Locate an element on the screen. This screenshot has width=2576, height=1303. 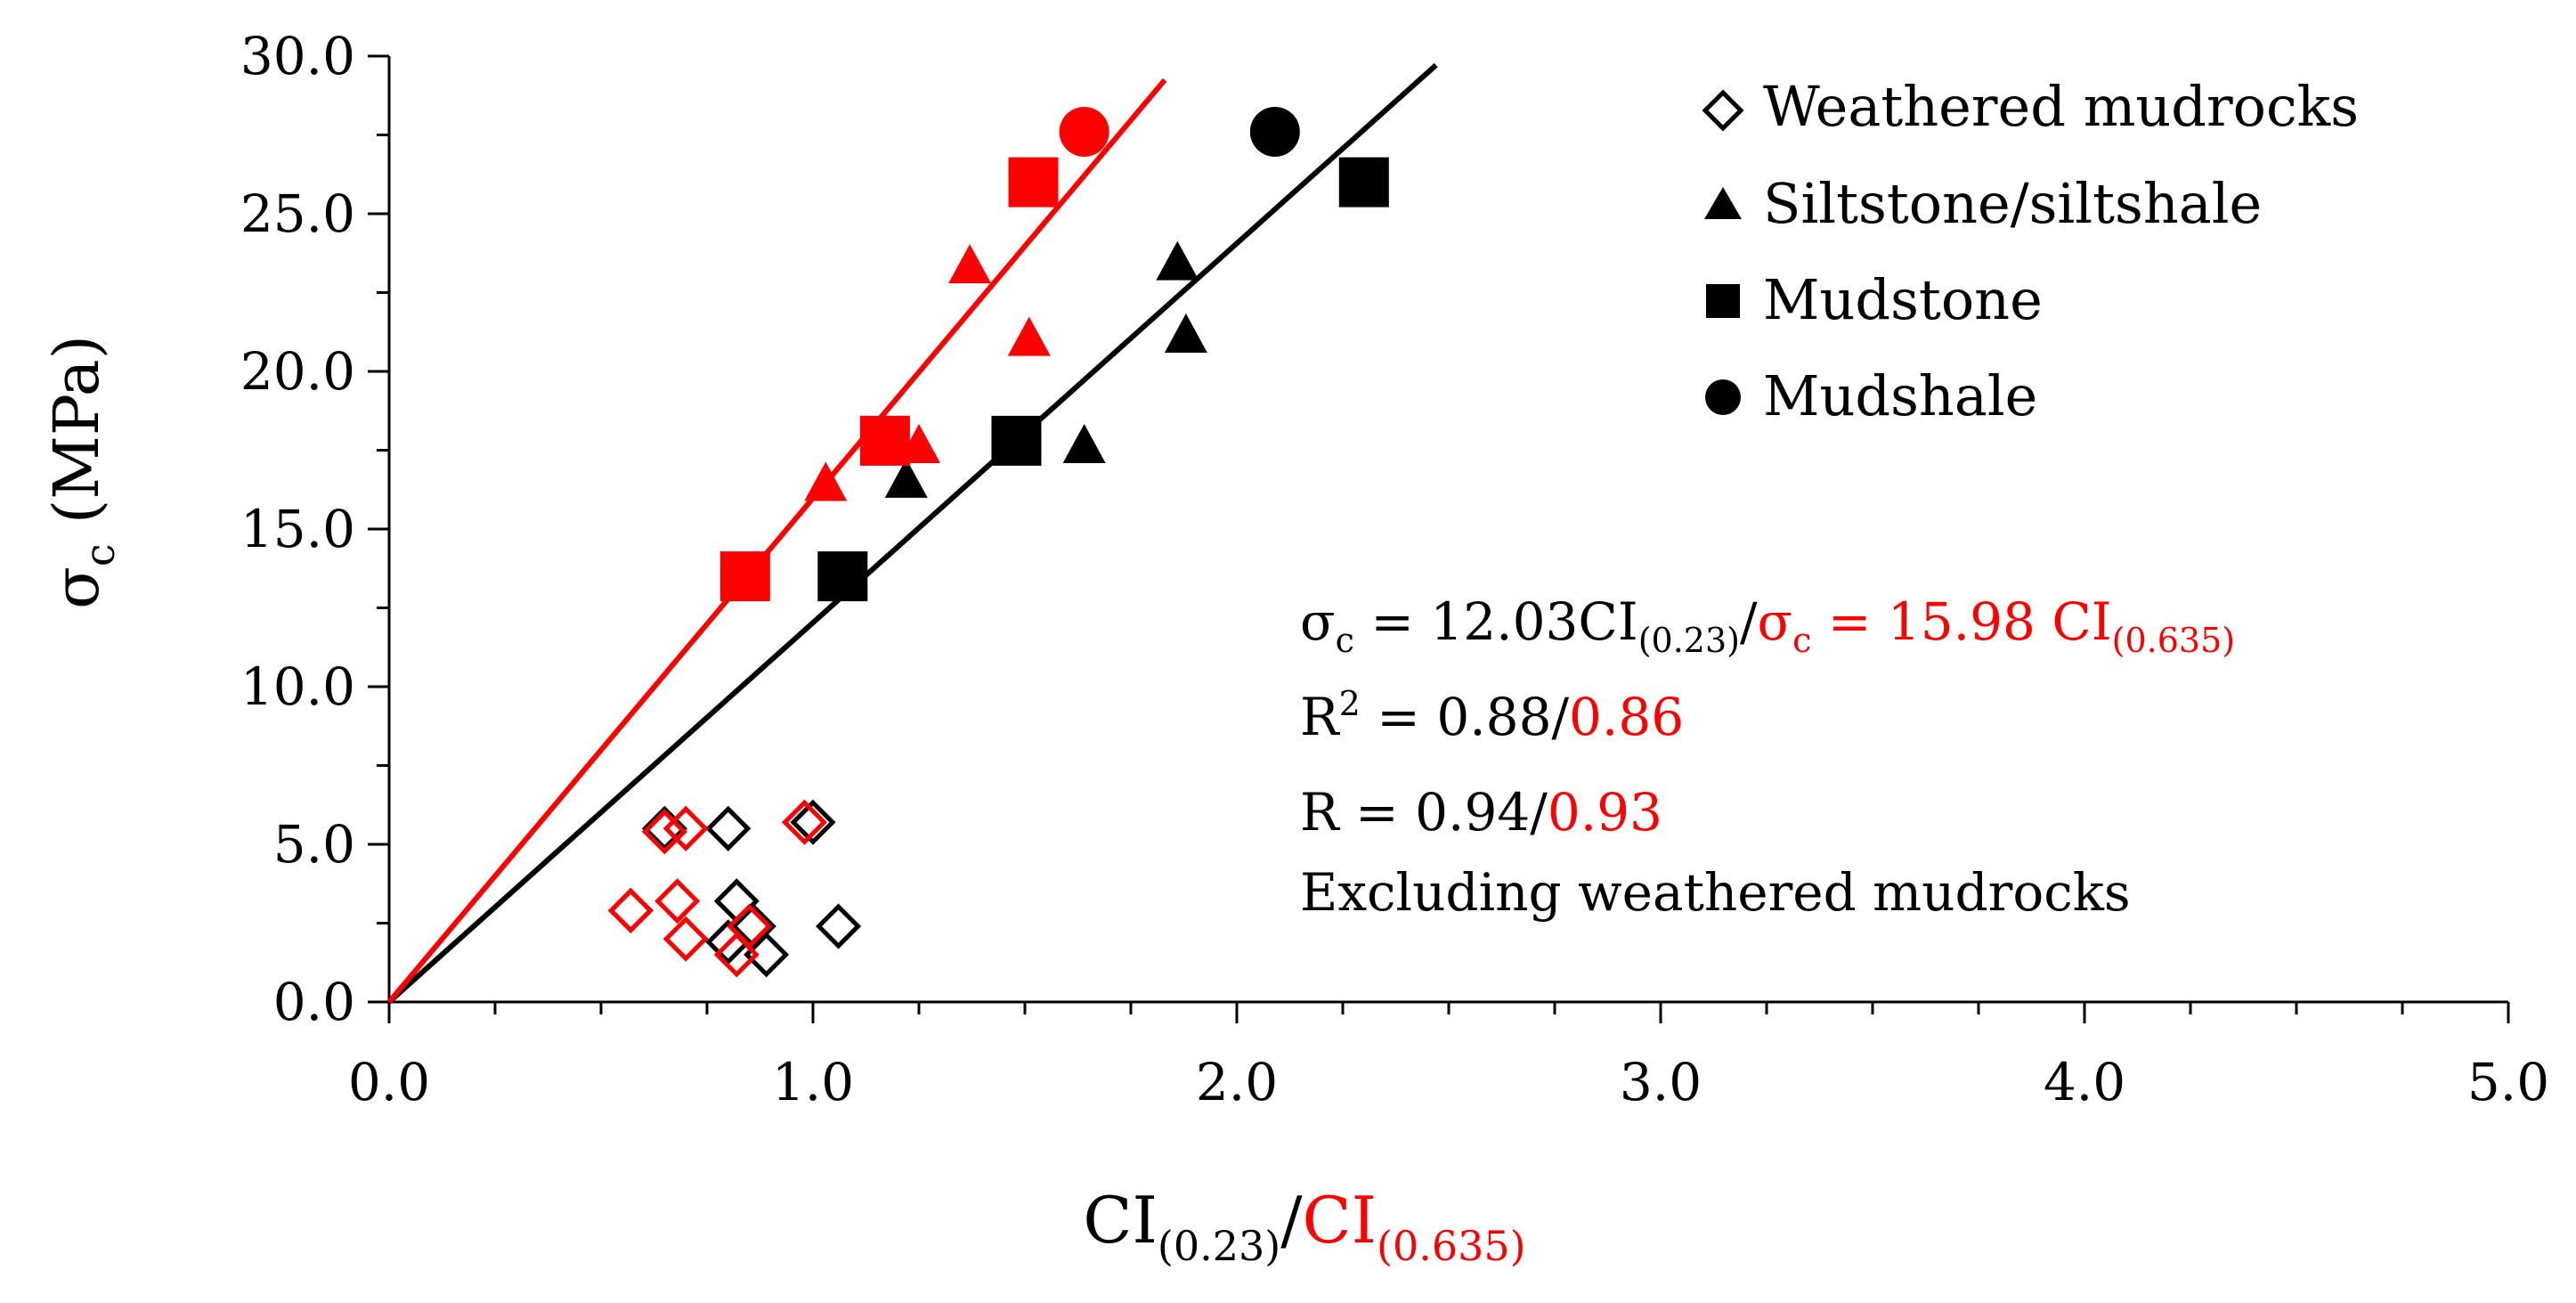
legend-marker-triangle-icon is located at coordinates (1723, 203).